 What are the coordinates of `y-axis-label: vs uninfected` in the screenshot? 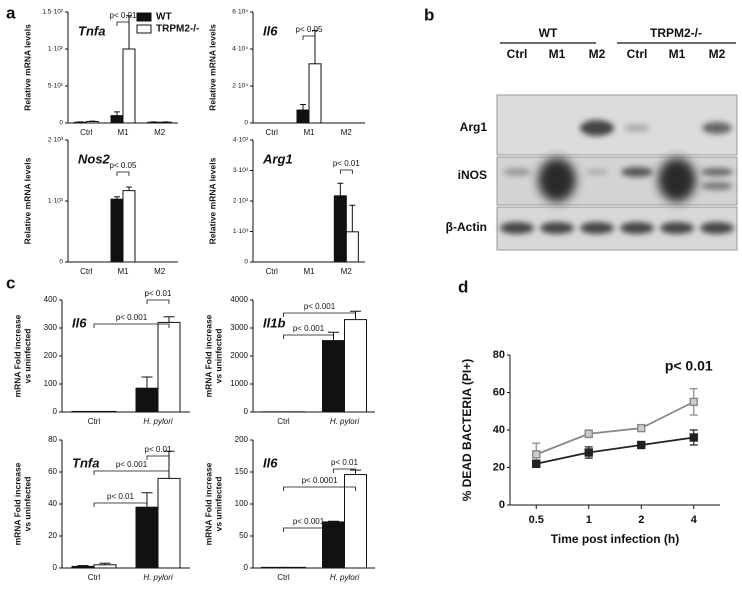 It's located at (27, 504).